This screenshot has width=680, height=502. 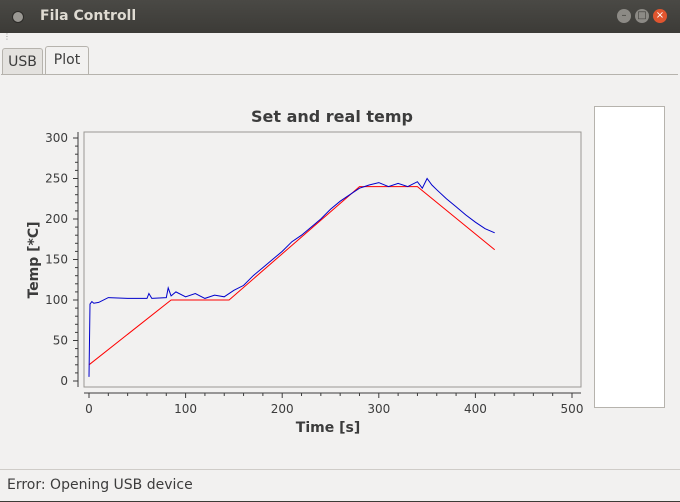 I want to click on y-tick-label: 250, so click(x=56, y=179).